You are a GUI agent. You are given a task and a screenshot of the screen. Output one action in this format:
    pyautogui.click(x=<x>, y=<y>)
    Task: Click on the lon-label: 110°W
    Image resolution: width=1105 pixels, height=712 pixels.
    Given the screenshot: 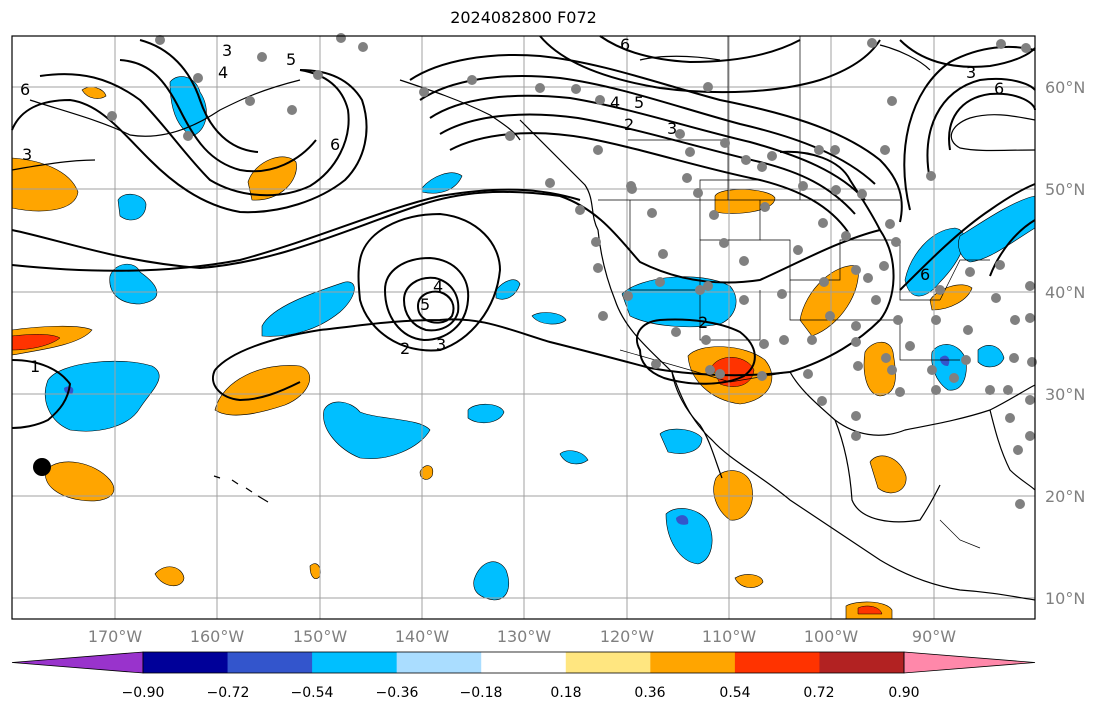 What is the action you would take?
    pyautogui.click(x=729, y=636)
    